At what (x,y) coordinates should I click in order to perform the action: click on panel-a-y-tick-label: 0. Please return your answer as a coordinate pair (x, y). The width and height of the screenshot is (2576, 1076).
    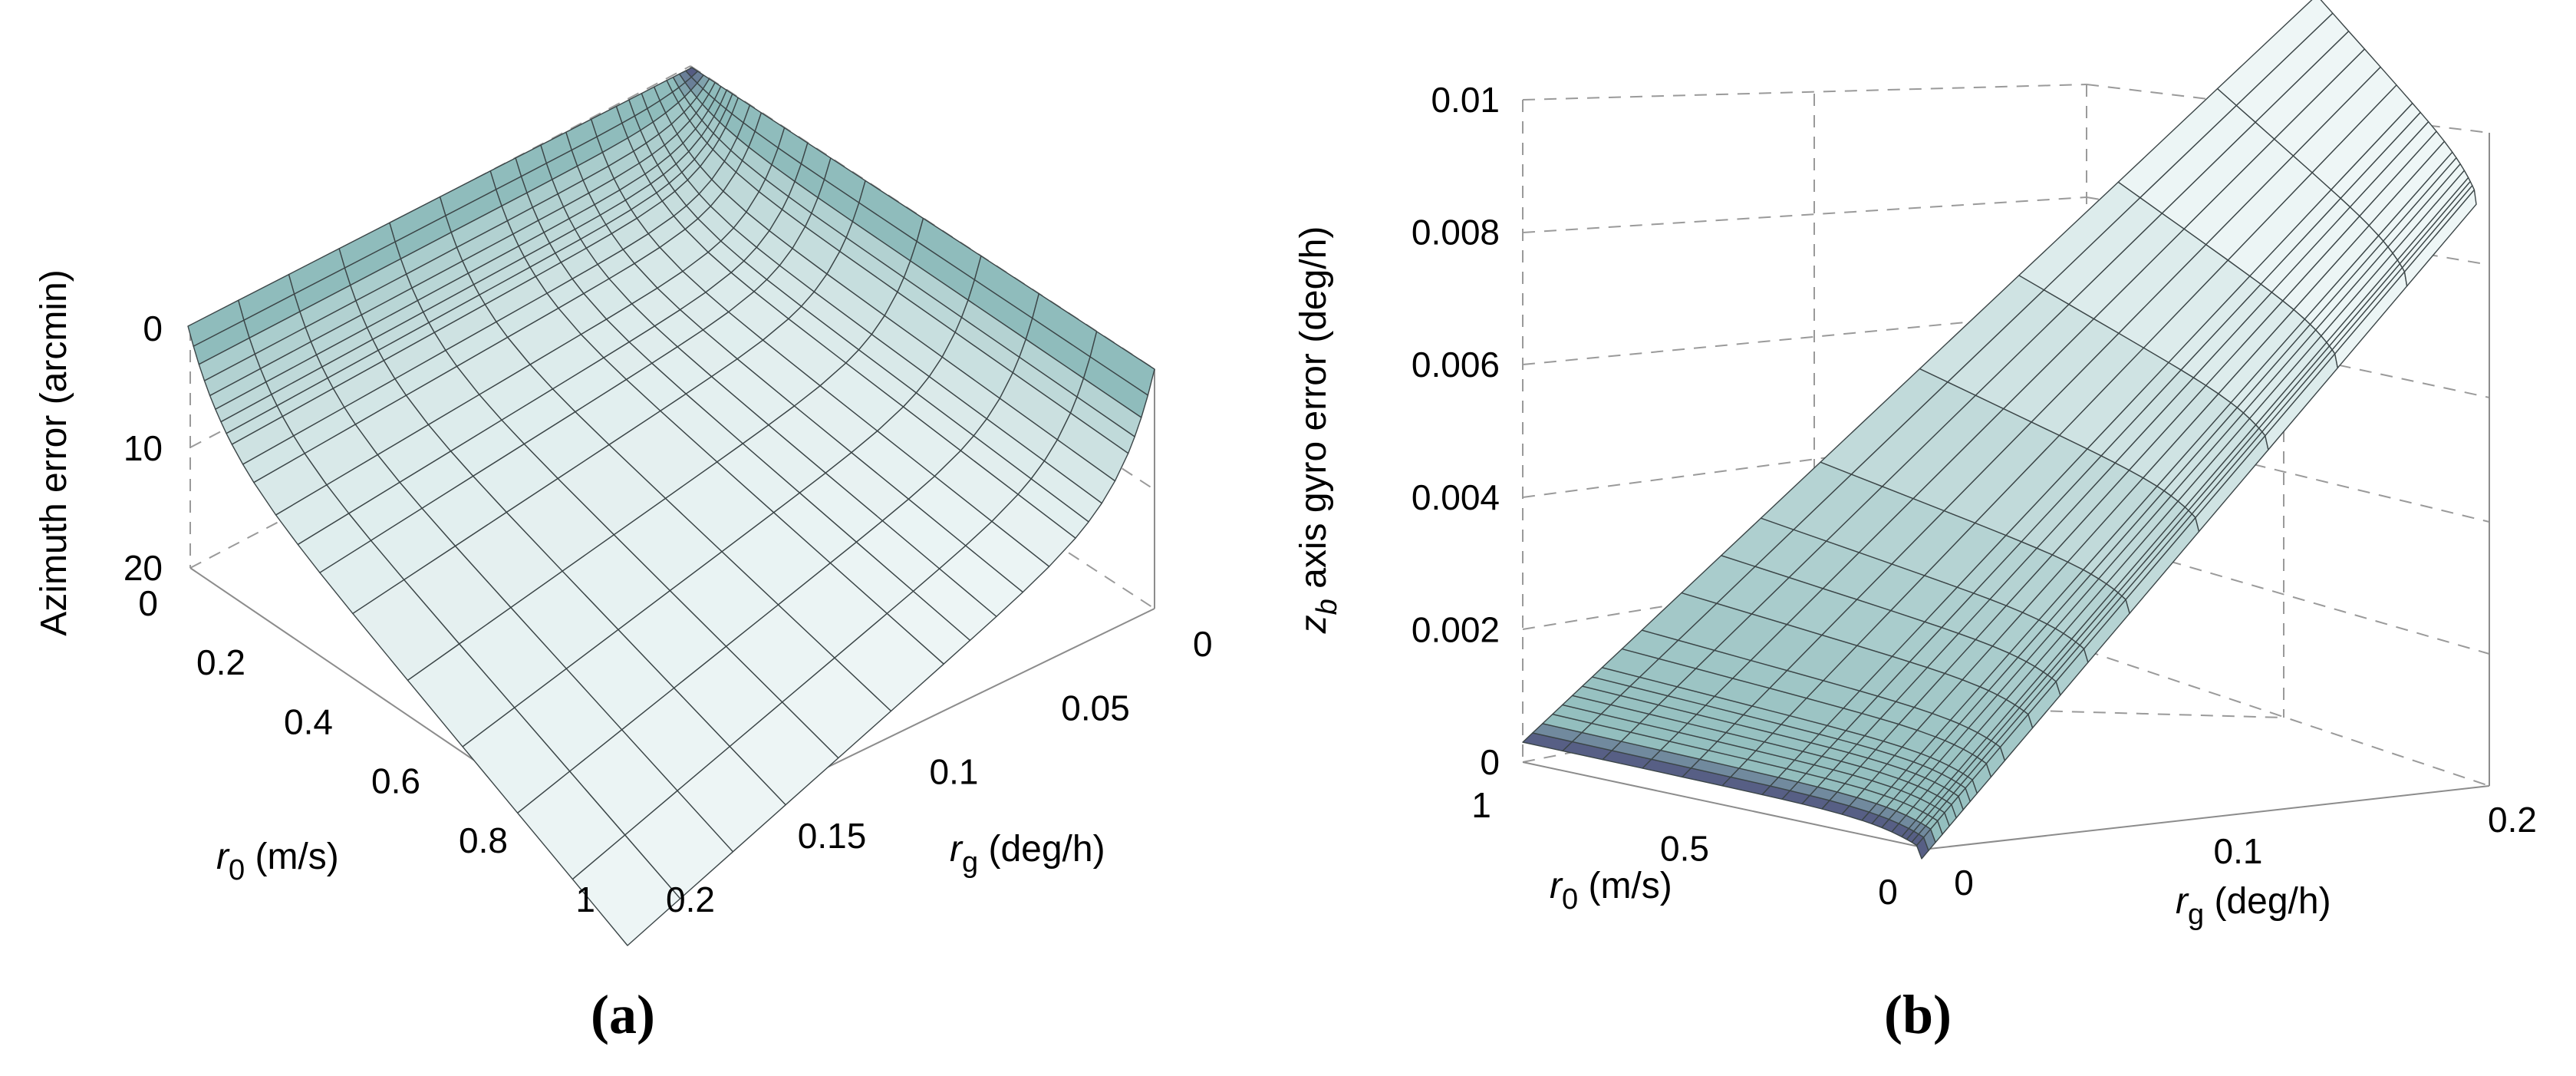
    Looking at the image, I should click on (148, 603).